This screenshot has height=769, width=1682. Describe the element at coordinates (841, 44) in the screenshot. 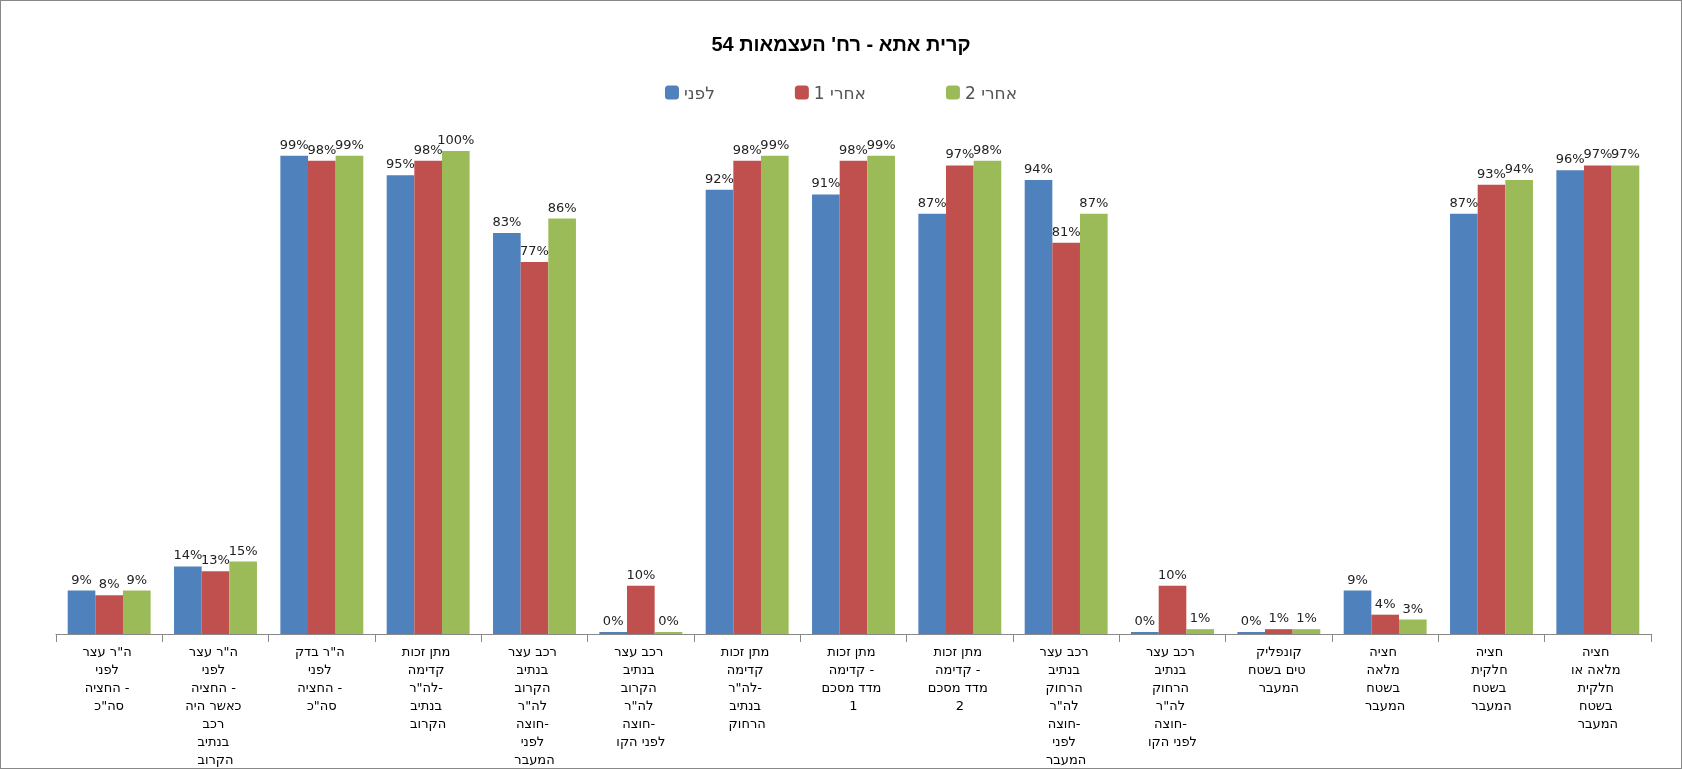

I see `chart-title: קרית אתא - רח' העצמאות 54` at that location.